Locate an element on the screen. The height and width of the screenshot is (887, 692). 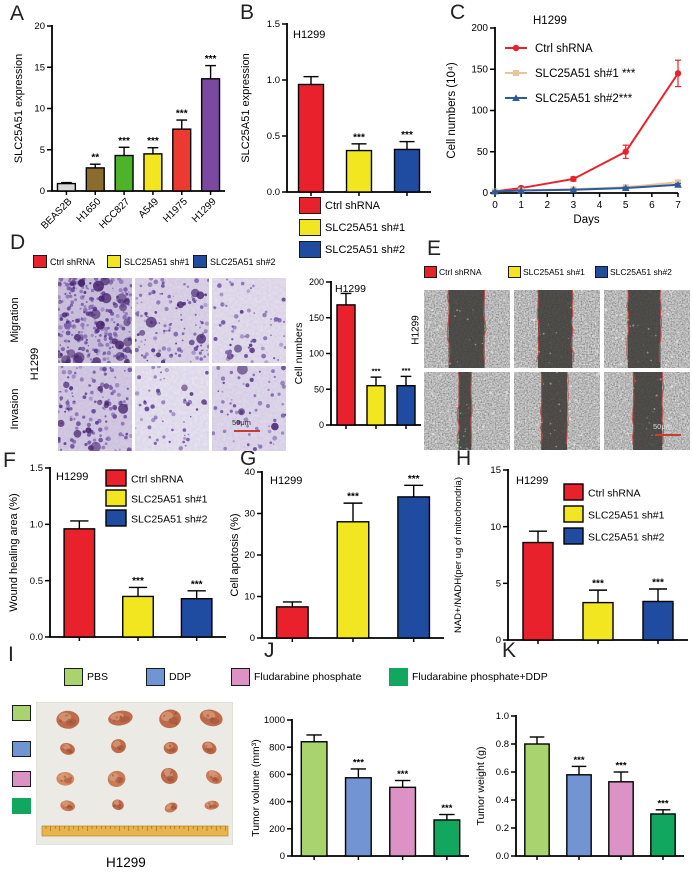
svg-text: Cell apotosis (%) is located at coordinates (235, 554).